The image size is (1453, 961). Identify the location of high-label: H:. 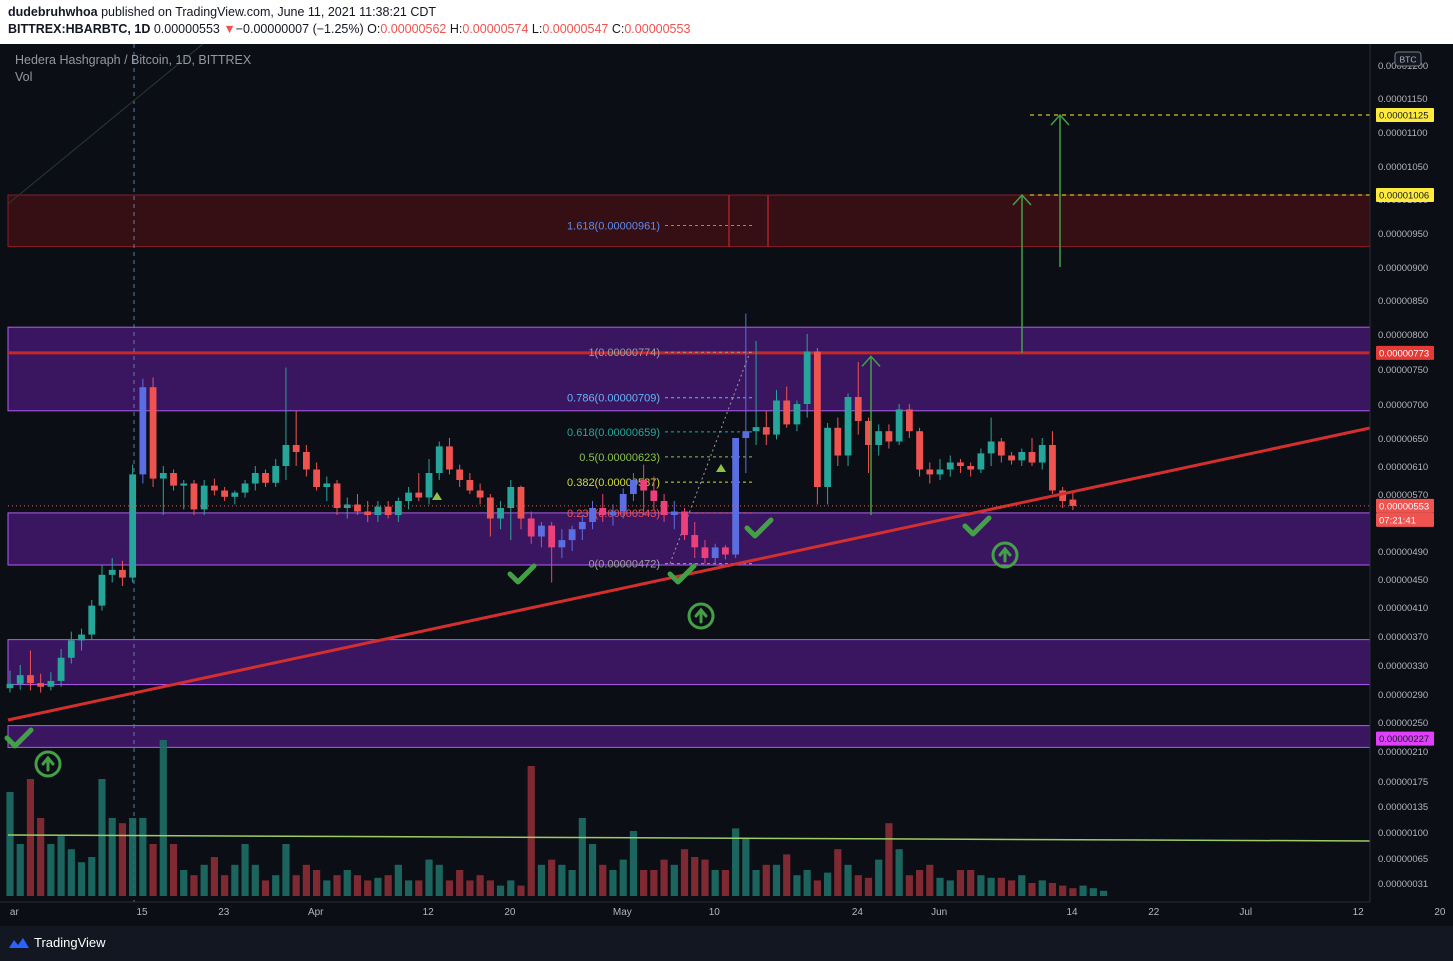
(456, 29).